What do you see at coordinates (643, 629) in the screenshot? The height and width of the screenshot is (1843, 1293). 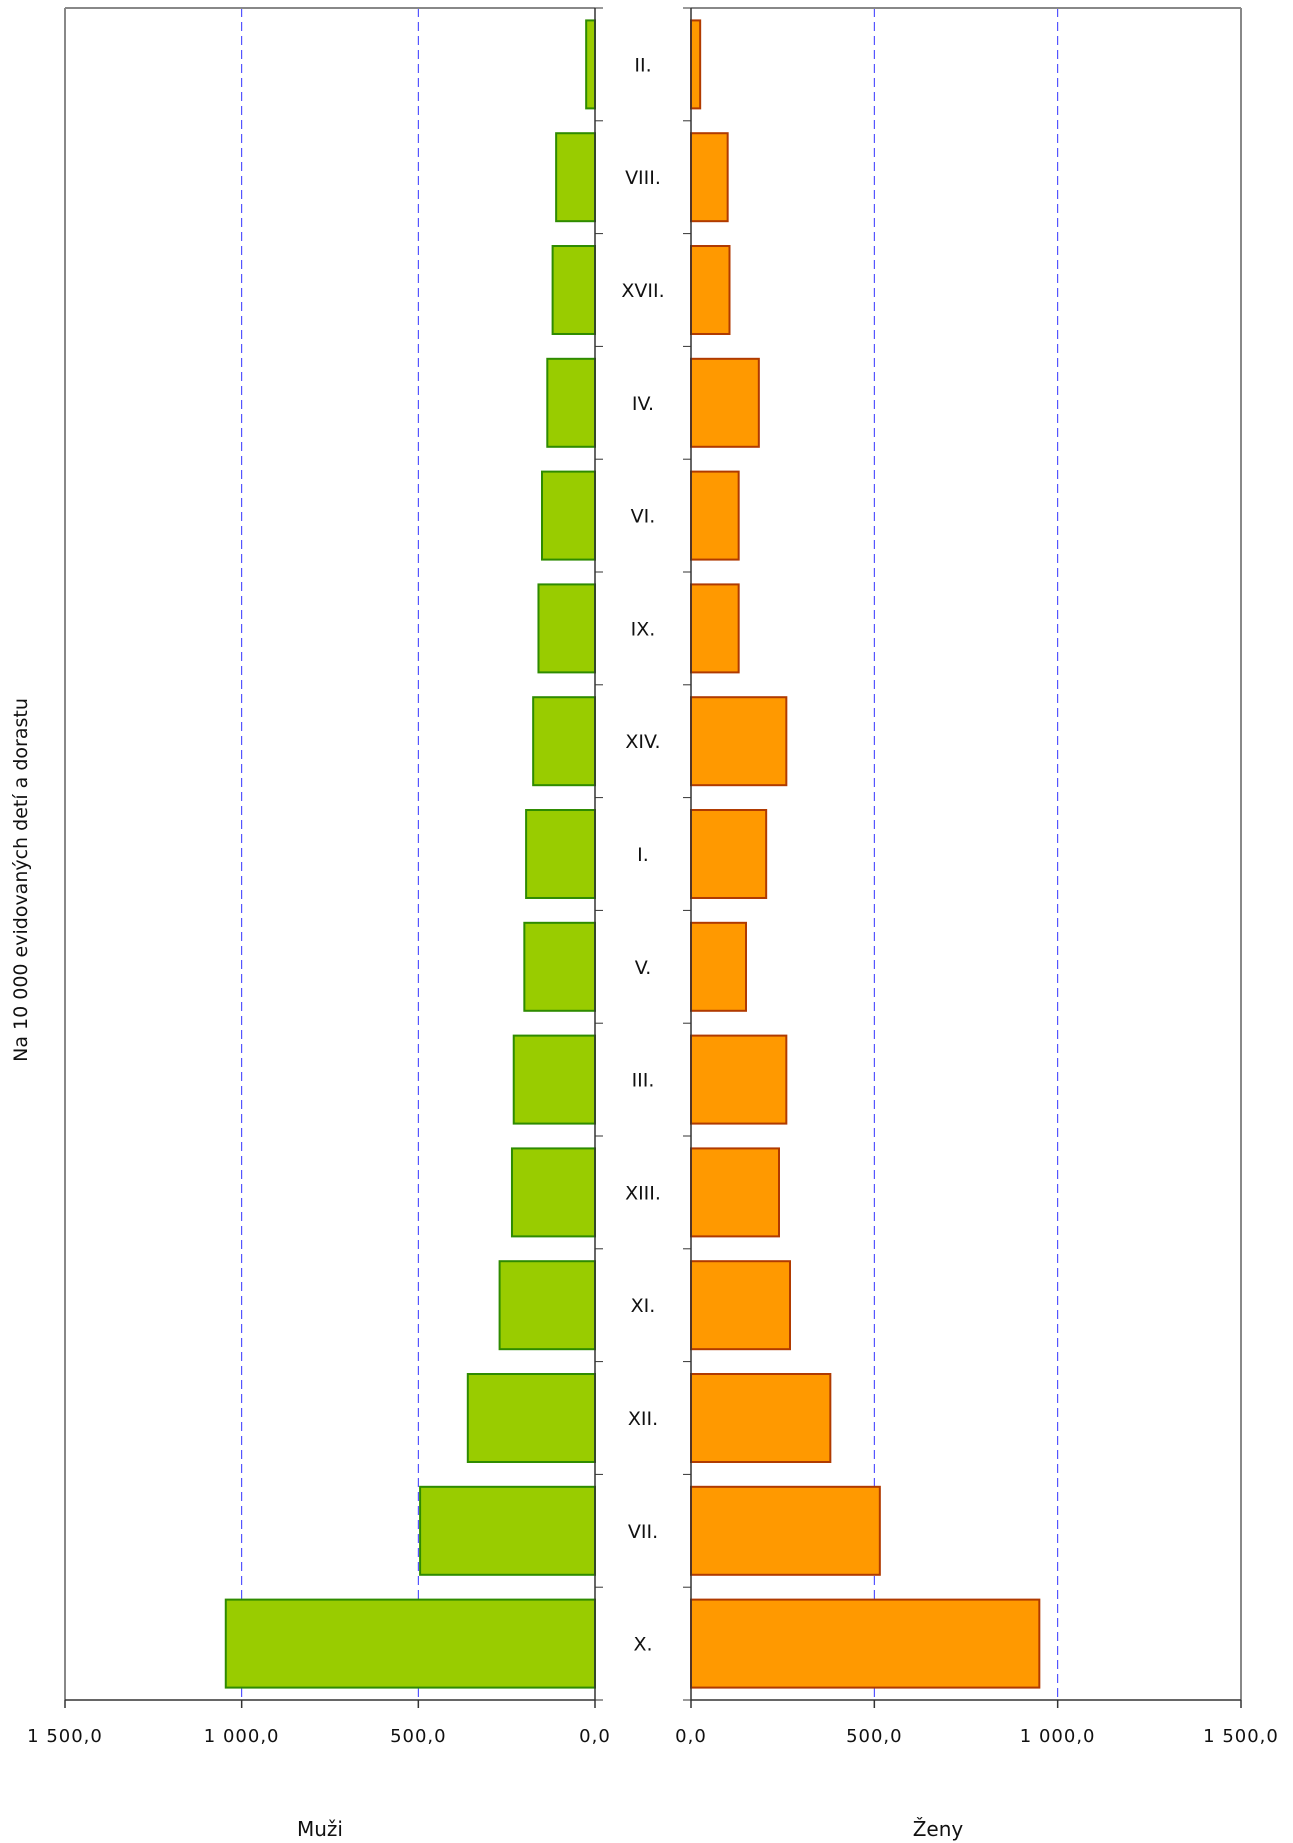 I see `category-label: IX.` at bounding box center [643, 629].